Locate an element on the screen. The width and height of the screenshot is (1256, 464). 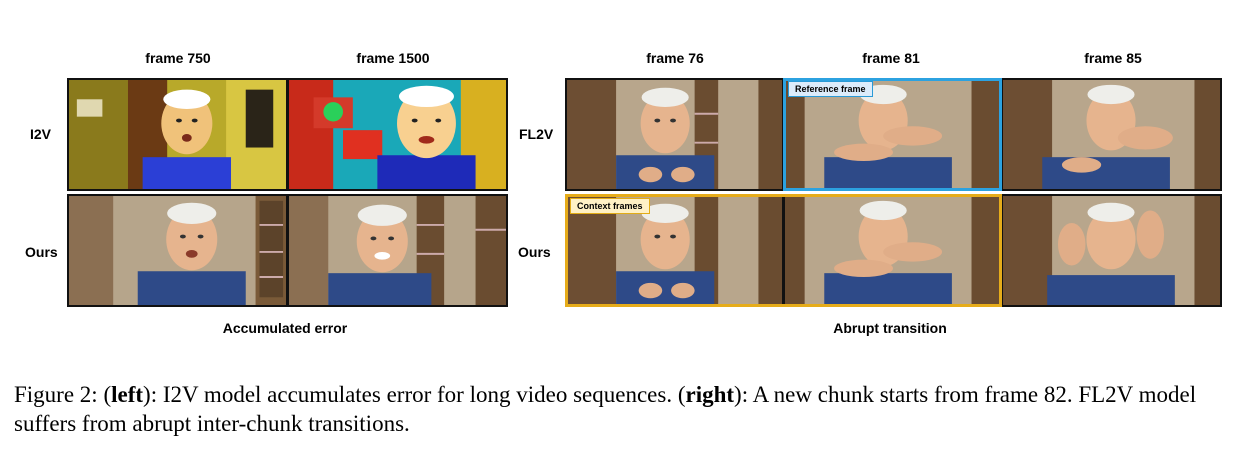
context-frames-highlight is located at coordinates (783, 250).